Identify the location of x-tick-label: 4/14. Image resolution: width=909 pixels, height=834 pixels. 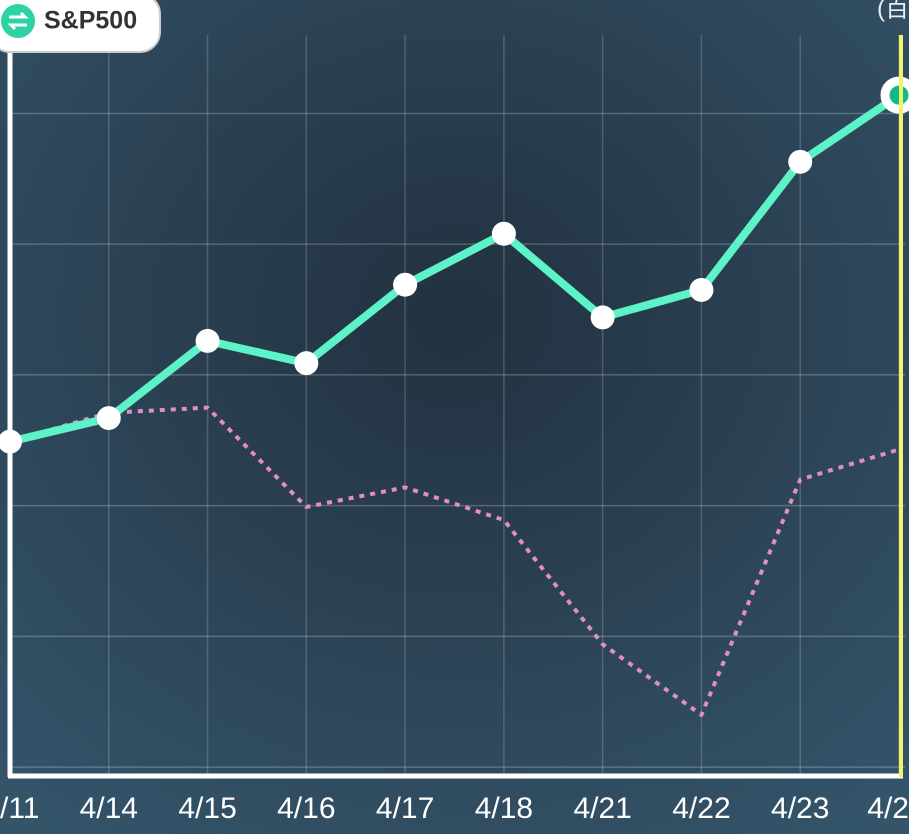
(109, 808).